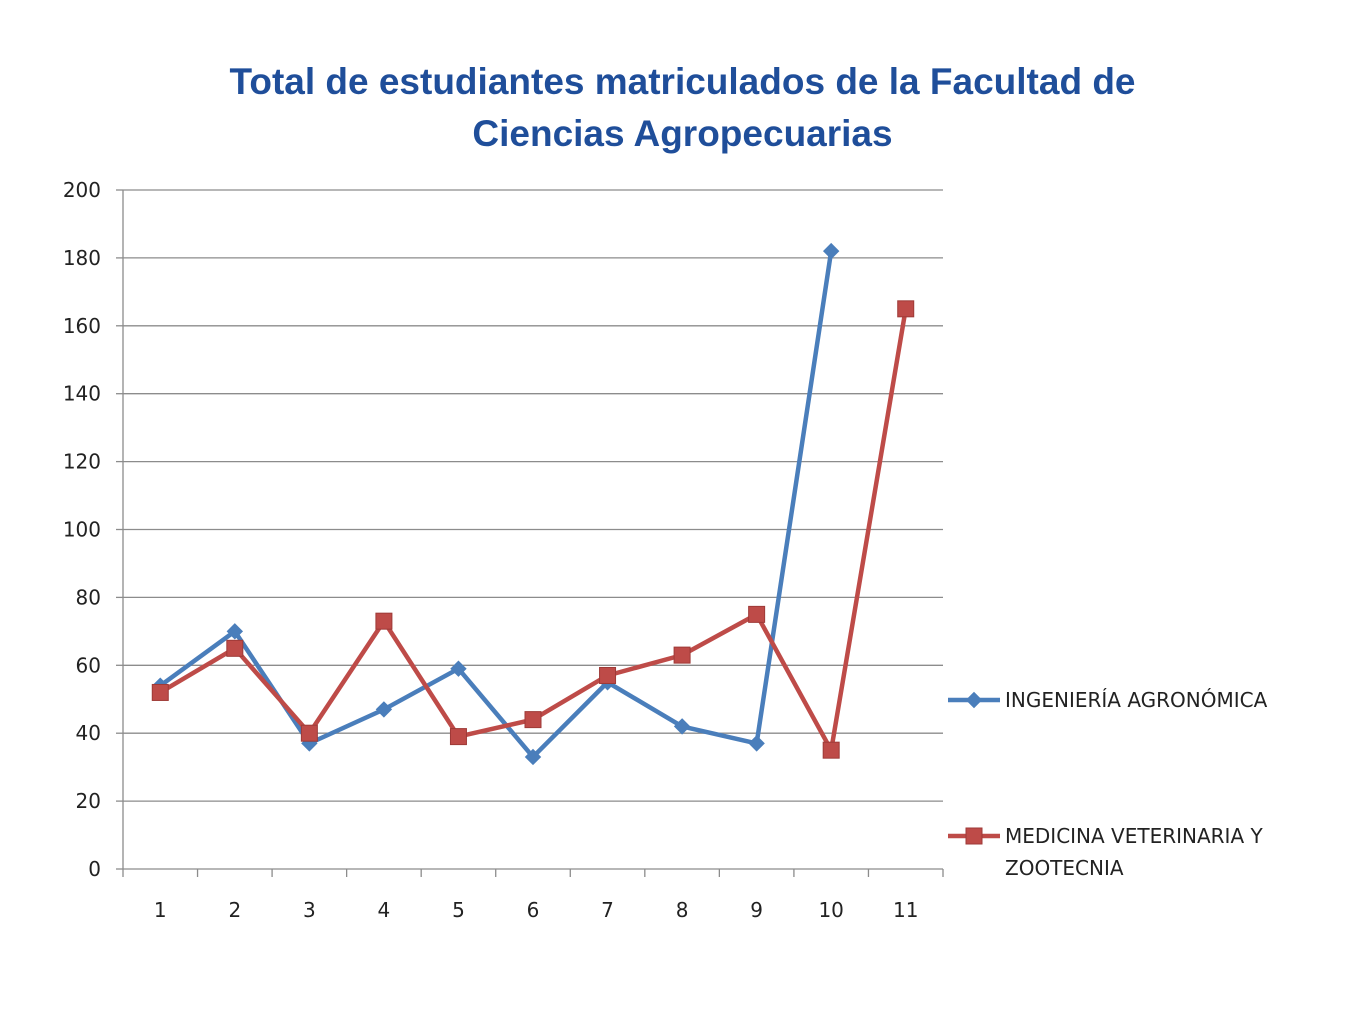 This screenshot has width=1365, height=1024. Describe the element at coordinates (607, 910) in the screenshot. I see `x-tick-label: 7` at that location.